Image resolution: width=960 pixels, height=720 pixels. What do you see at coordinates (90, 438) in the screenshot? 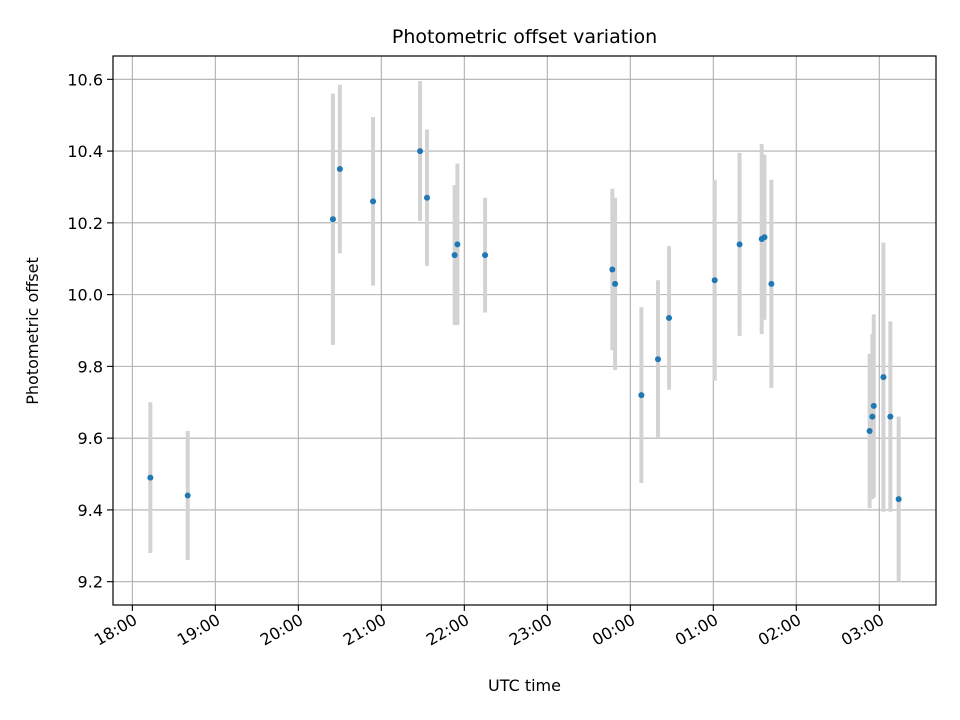
I see `y-tick-label: 9.6` at bounding box center [90, 438].